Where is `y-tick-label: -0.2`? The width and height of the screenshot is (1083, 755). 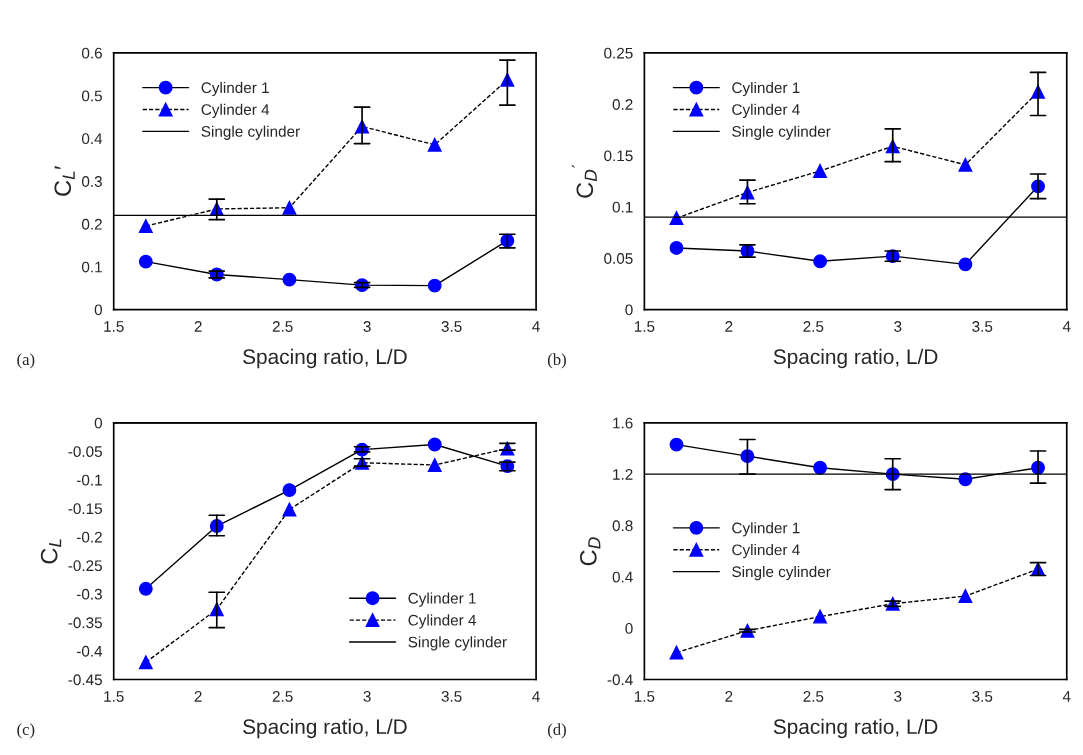 y-tick-label: -0.2 is located at coordinates (89, 537).